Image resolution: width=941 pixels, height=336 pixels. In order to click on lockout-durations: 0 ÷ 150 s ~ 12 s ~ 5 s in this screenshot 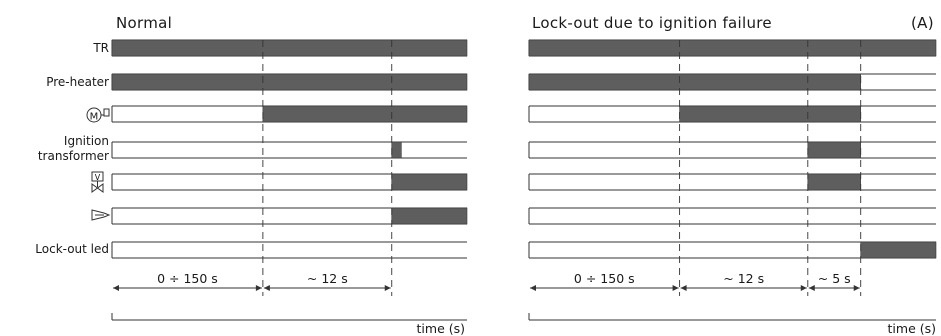, I will do `click(695, 281)`.